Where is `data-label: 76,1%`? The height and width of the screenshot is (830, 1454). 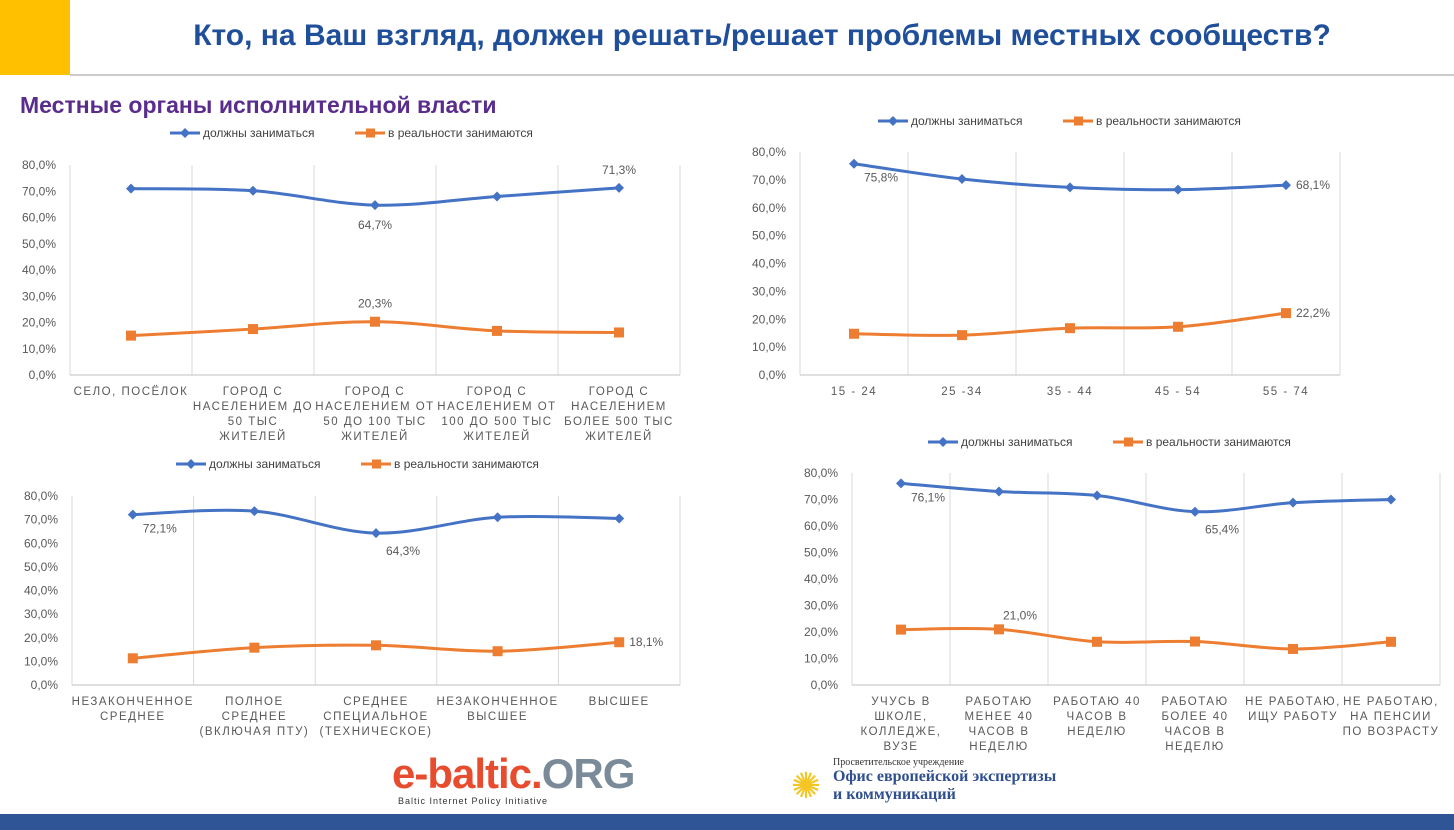
data-label: 76,1% is located at coordinates (928, 497).